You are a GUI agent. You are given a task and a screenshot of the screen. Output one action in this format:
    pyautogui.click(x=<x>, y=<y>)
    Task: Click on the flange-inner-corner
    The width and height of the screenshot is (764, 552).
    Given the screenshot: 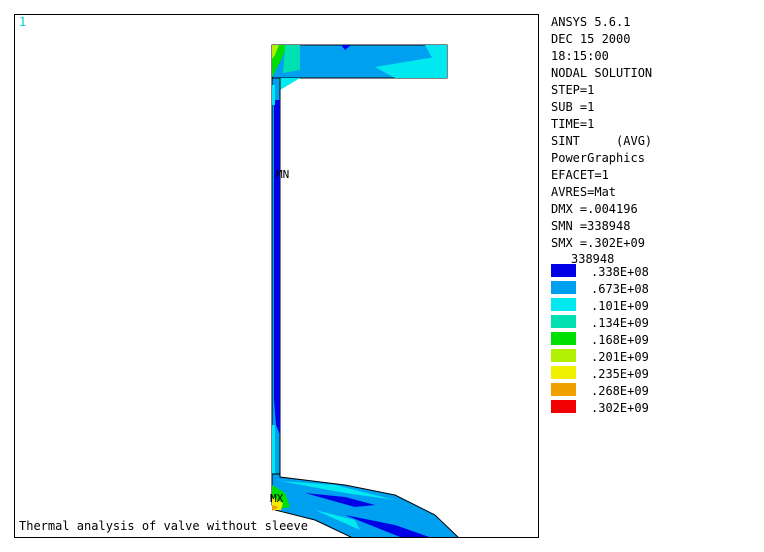 What is the action you would take?
    pyautogui.click(x=290, y=84)
    